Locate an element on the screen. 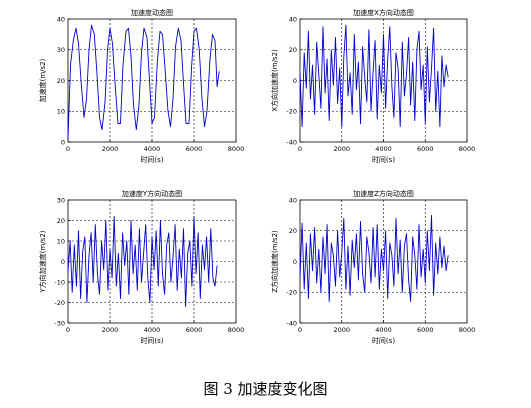 The height and width of the screenshot is (408, 531). y-axis-label: Y方向加速度(m/s2) is located at coordinates (42, 261).